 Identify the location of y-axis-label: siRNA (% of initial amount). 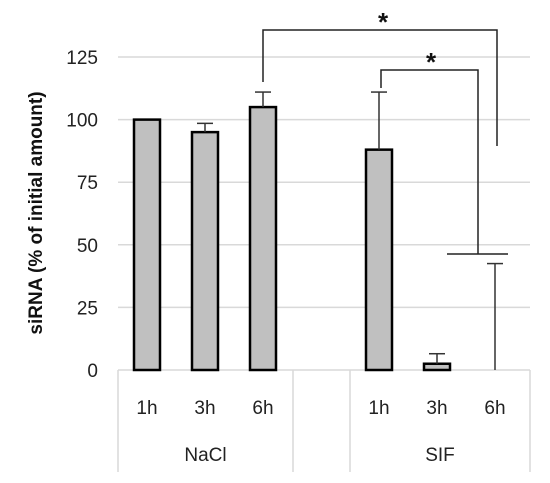
(36, 212).